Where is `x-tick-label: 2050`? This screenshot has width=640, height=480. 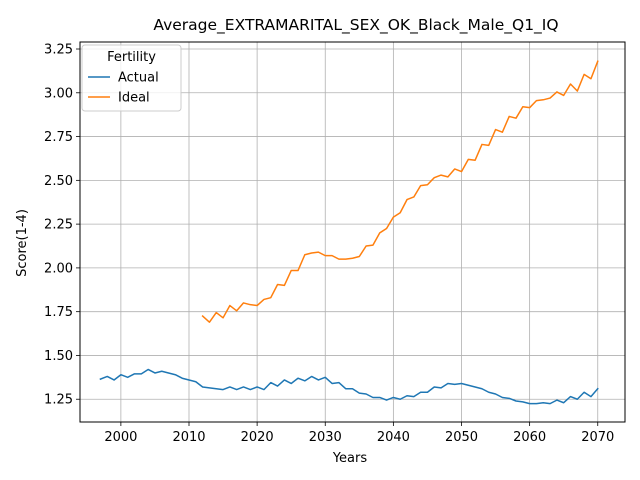
x-tick-label: 2050 is located at coordinates (461, 437).